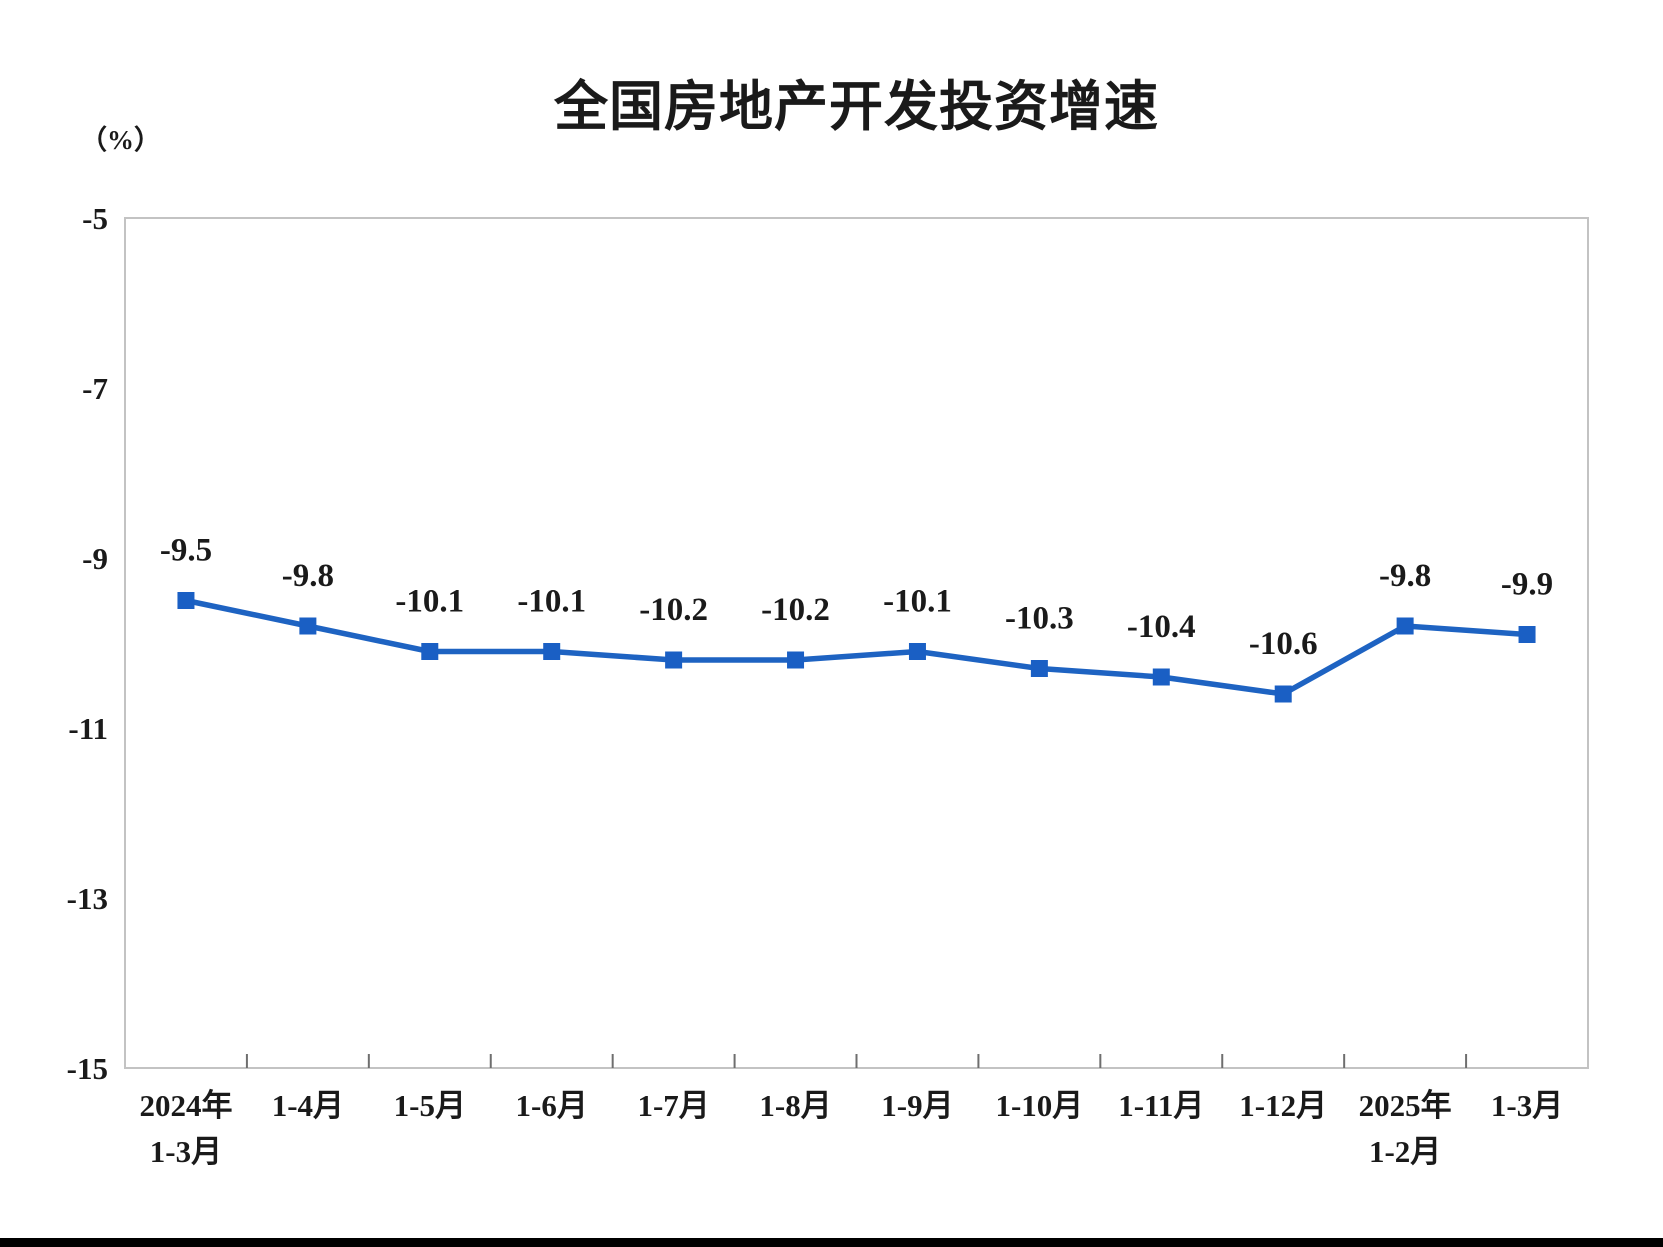 The image size is (1663, 1247). I want to click on x-axis-label: 1-4月, so click(308, 1105).